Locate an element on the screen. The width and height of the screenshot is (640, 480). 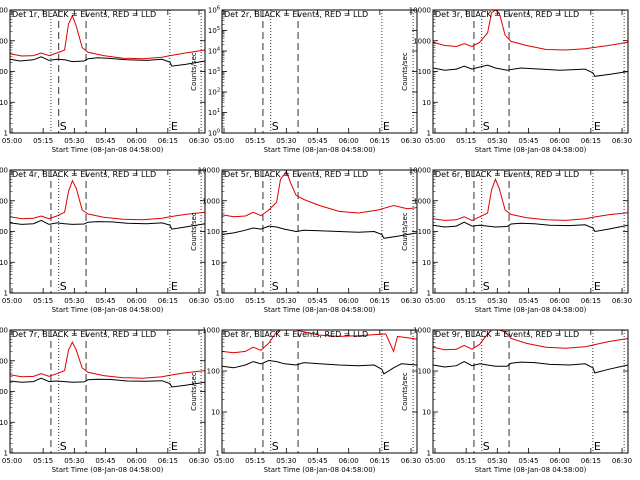
panel-title: Det 6r, BLACK = Events, RED = LLD is located at coordinates (507, 174).